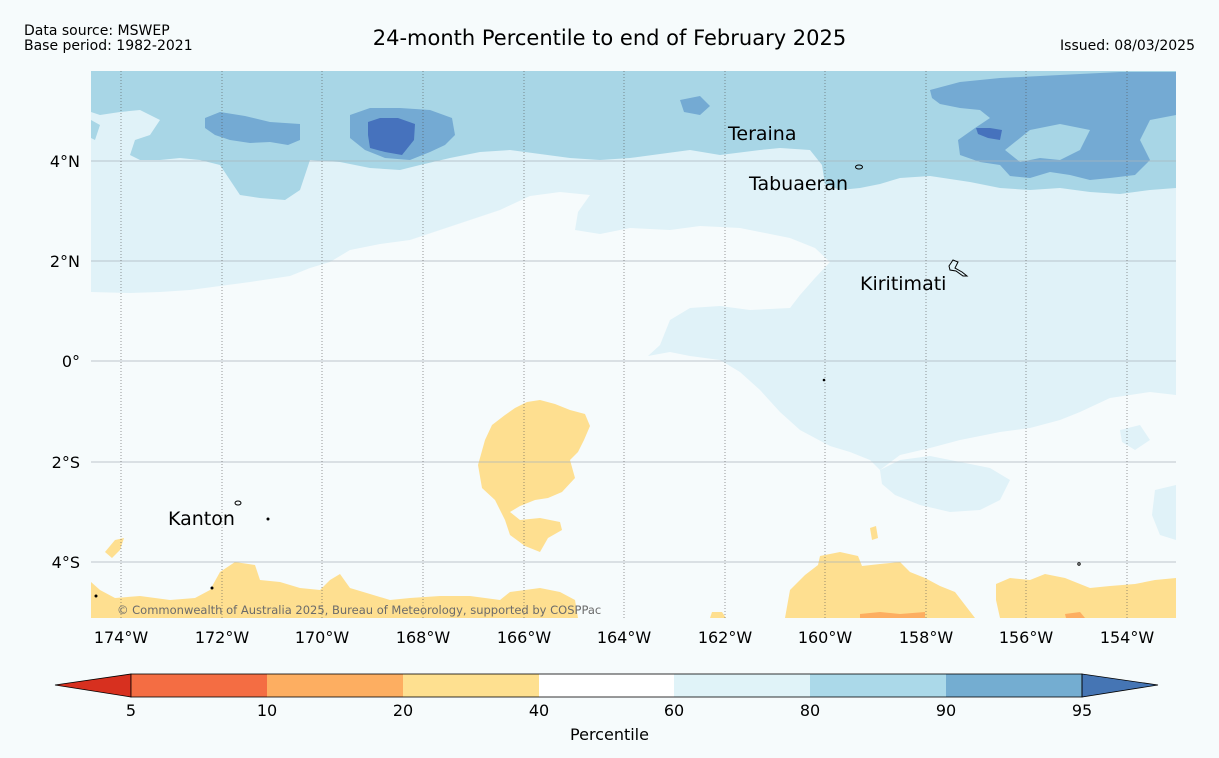 The image size is (1219, 758). I want to click on lon-label: 158°W, so click(926, 637).